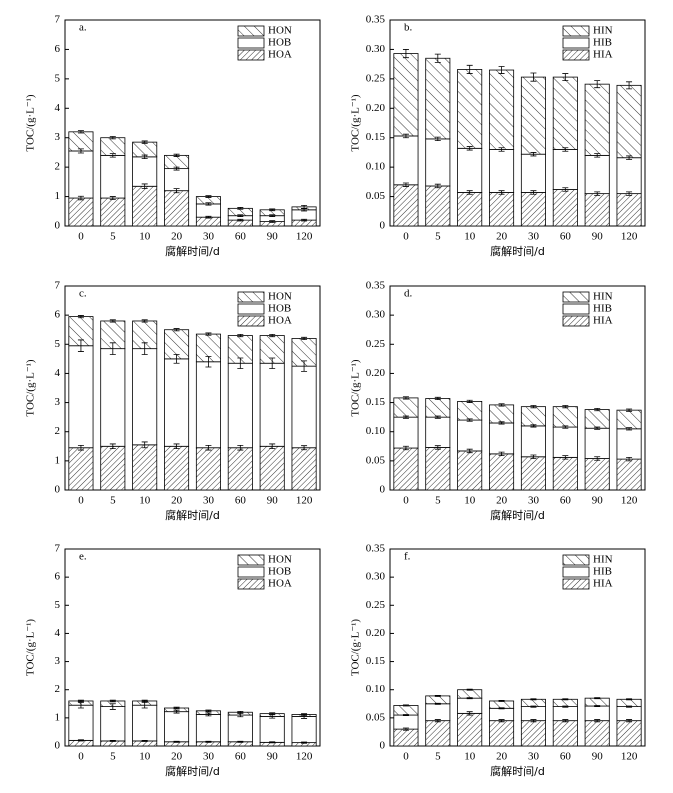 This screenshot has width=673, height=793. I want to click on x-tick-label: 90, so click(598, 501).